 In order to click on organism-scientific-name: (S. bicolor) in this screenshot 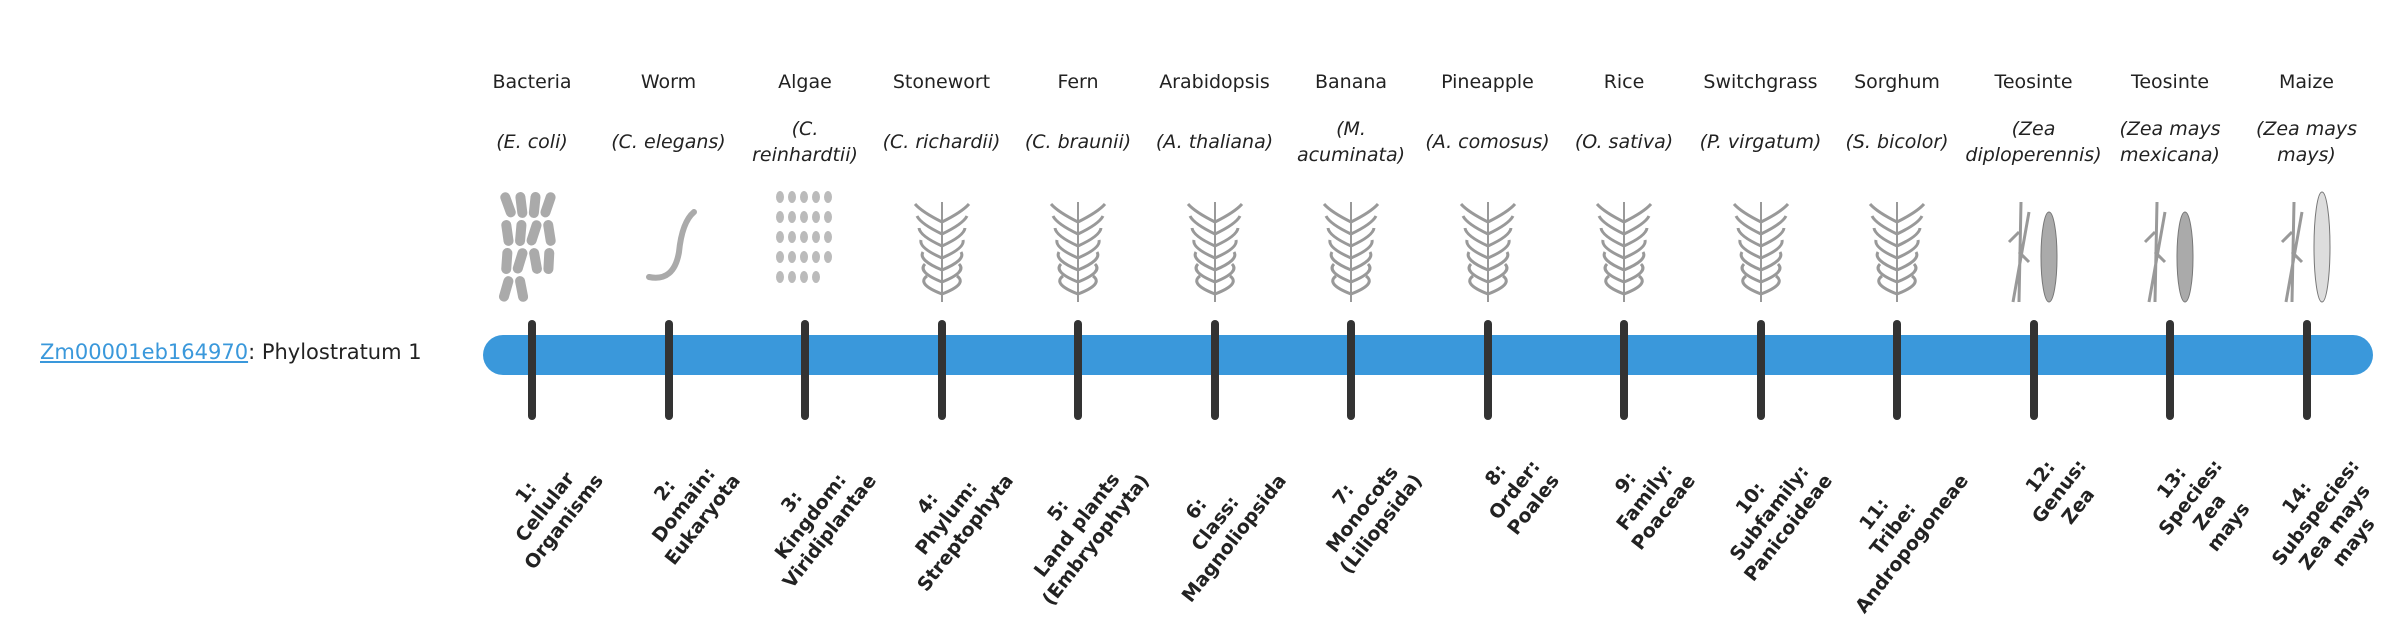, I will do `click(1897, 142)`.